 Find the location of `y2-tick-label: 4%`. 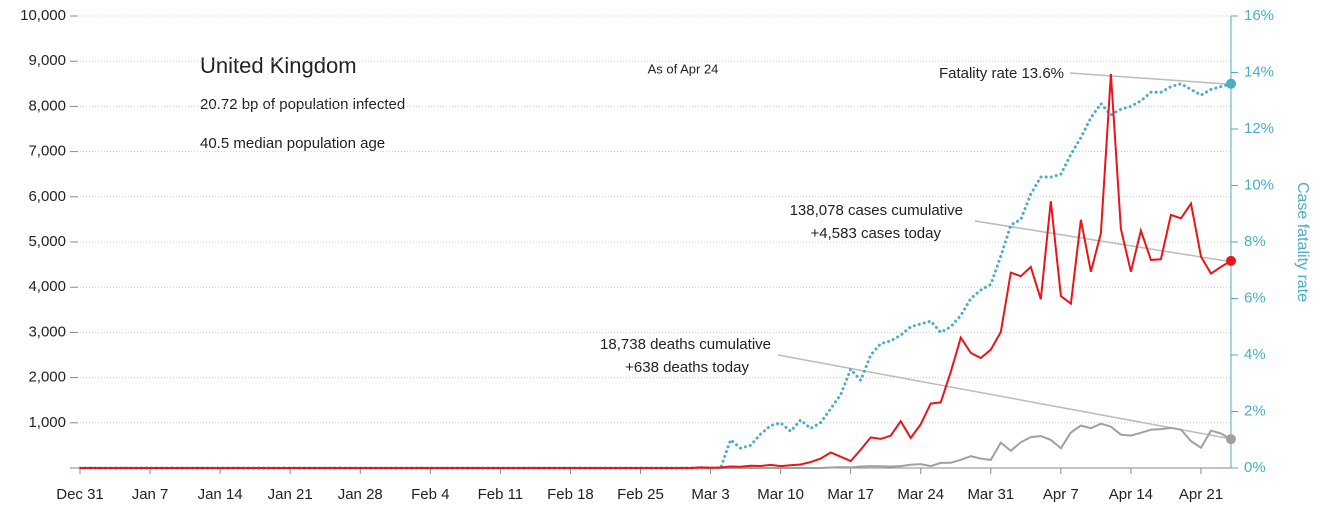

y2-tick-label: 4% is located at coordinates (1255, 354).